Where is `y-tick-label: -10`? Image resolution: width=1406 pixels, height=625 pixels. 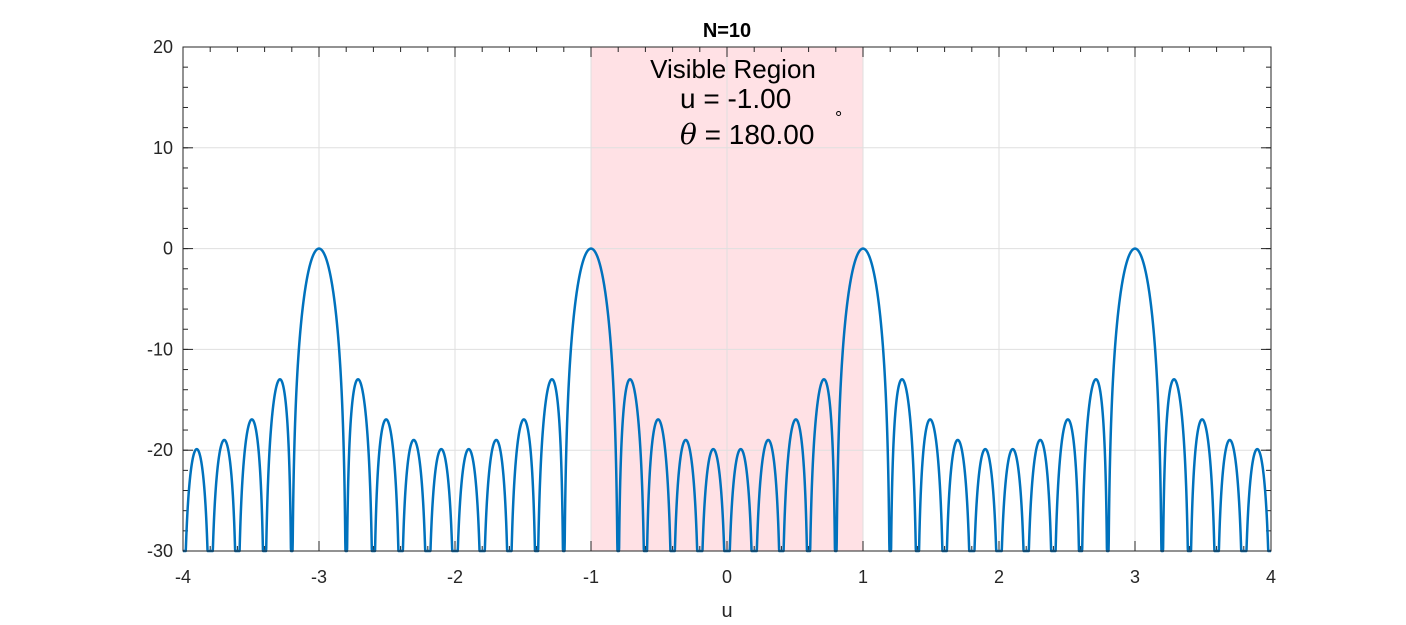 y-tick-label: -10 is located at coordinates (160, 349).